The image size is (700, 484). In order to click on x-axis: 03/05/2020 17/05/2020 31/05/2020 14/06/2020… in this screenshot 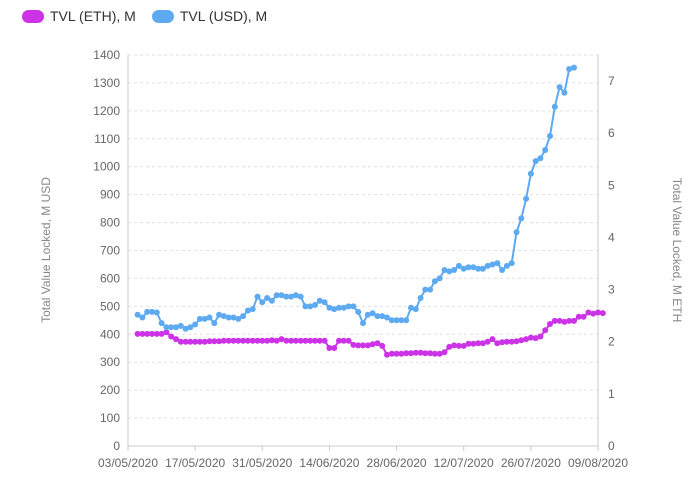, I will do `click(363, 457)`.